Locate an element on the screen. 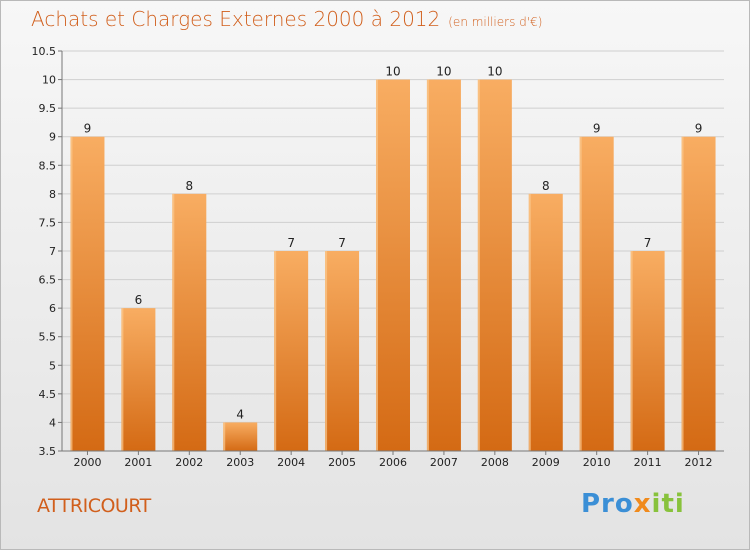  bar-2008 is located at coordinates (494, 265).